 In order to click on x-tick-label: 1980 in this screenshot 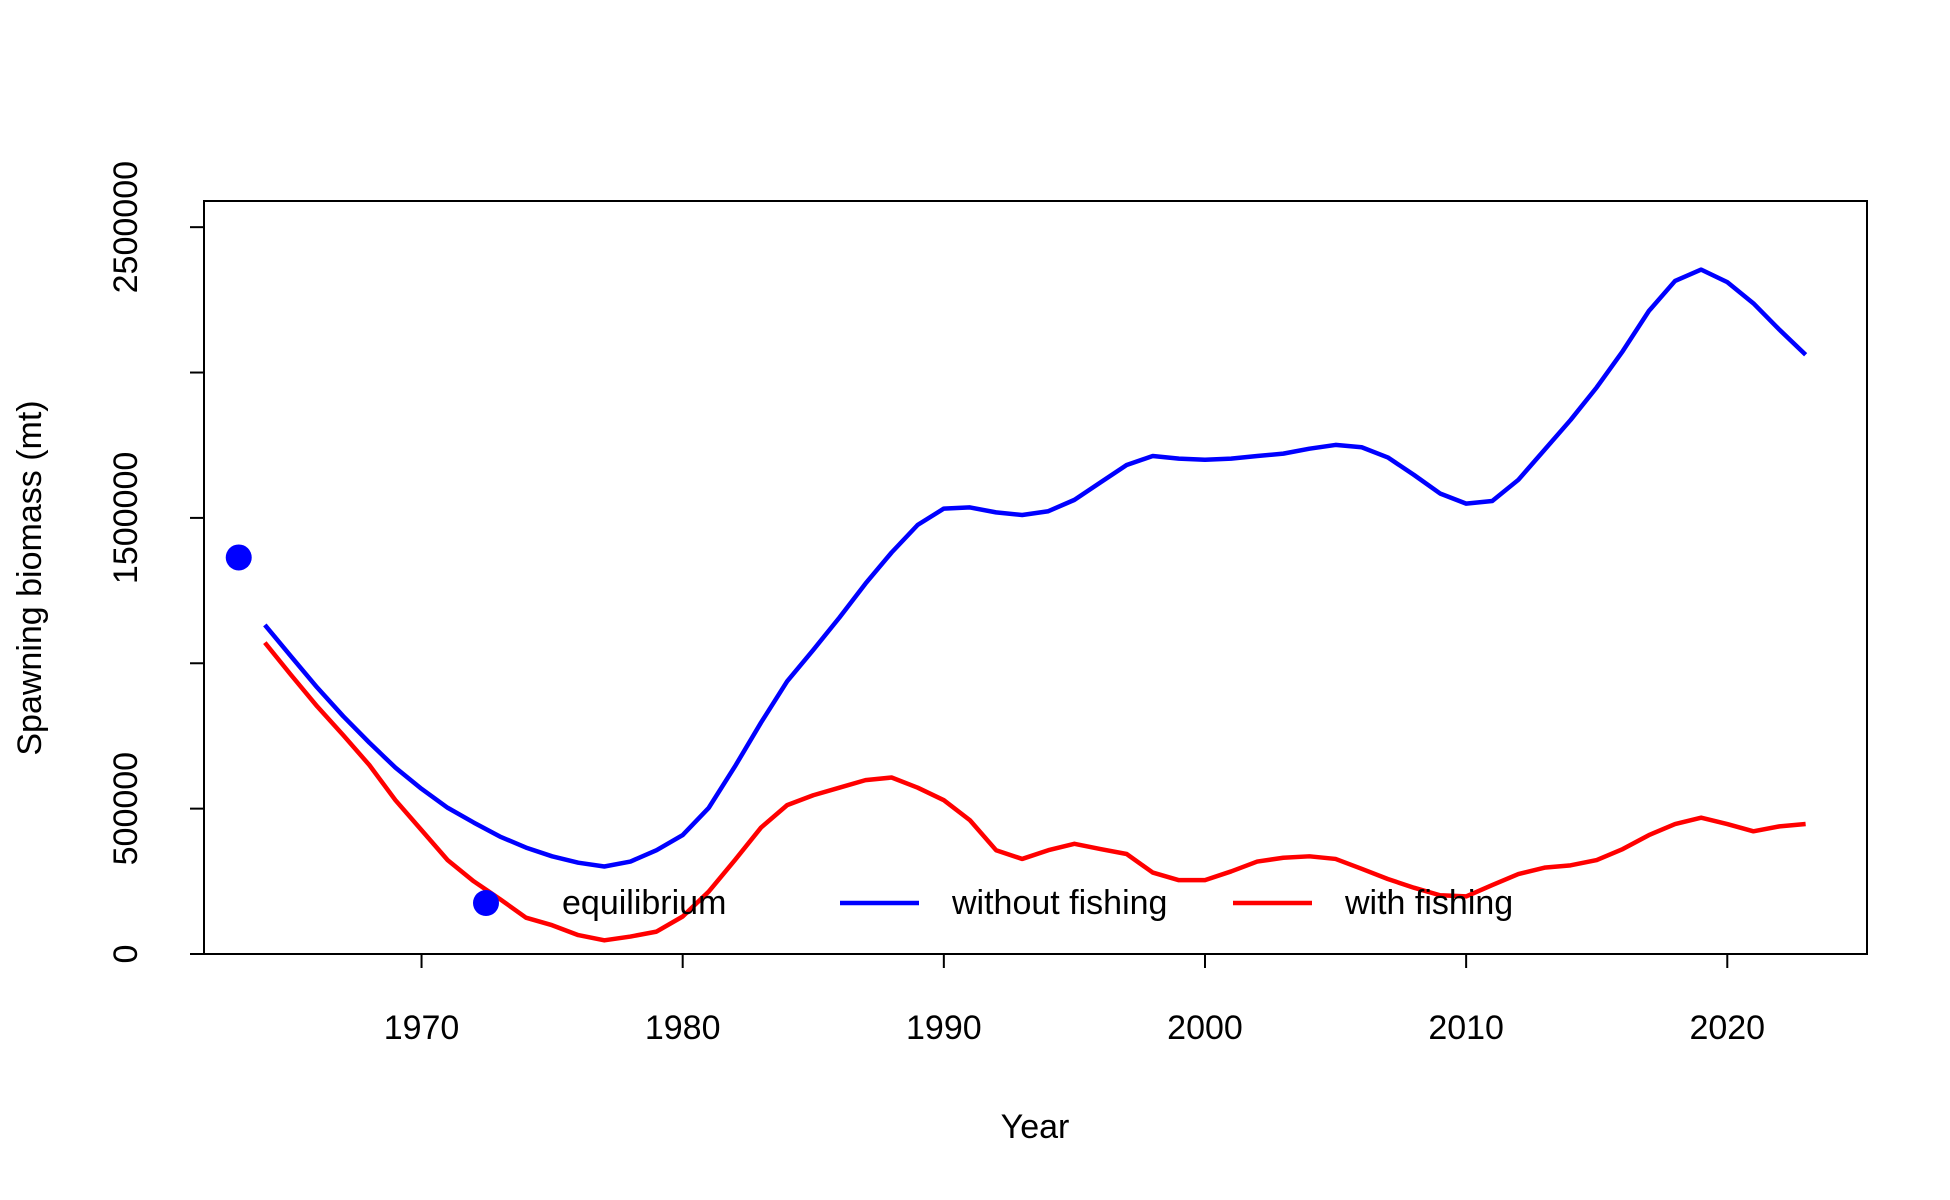, I will do `click(683, 1028)`.